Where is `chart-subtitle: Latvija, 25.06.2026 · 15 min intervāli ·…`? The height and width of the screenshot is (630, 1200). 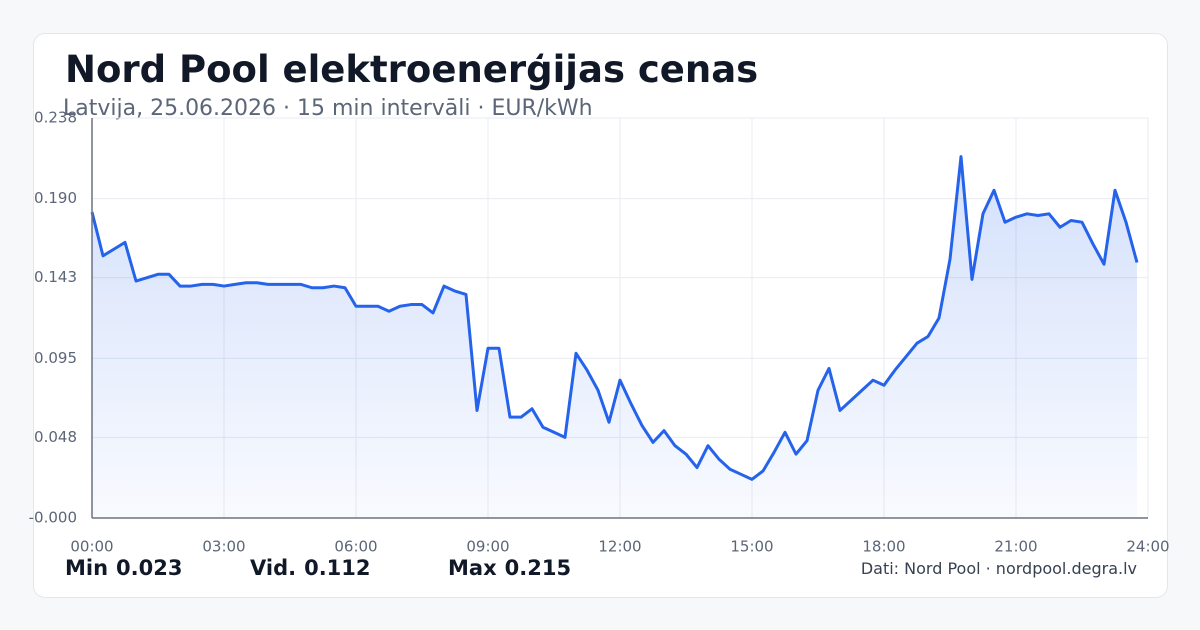
chart-subtitle: Latvija, 25.06.2026 · 15 min intervāli ·… is located at coordinates (328, 108).